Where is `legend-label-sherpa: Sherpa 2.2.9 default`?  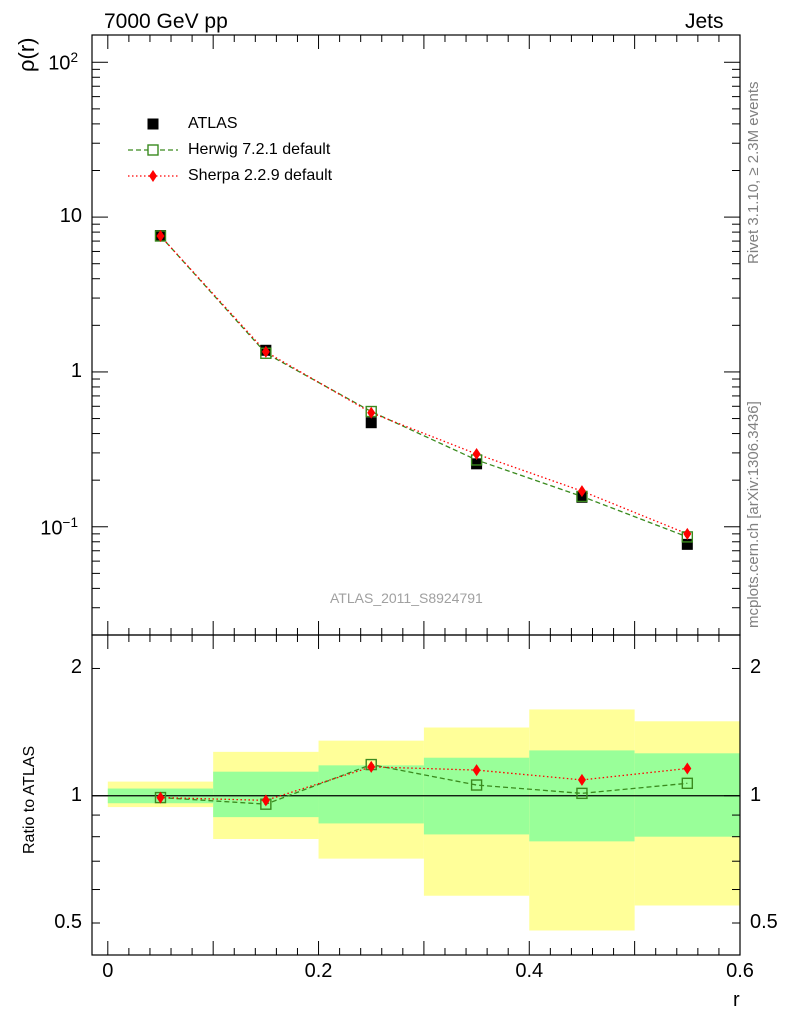
legend-label-sherpa: Sherpa 2.2.9 default is located at coordinates (260, 175).